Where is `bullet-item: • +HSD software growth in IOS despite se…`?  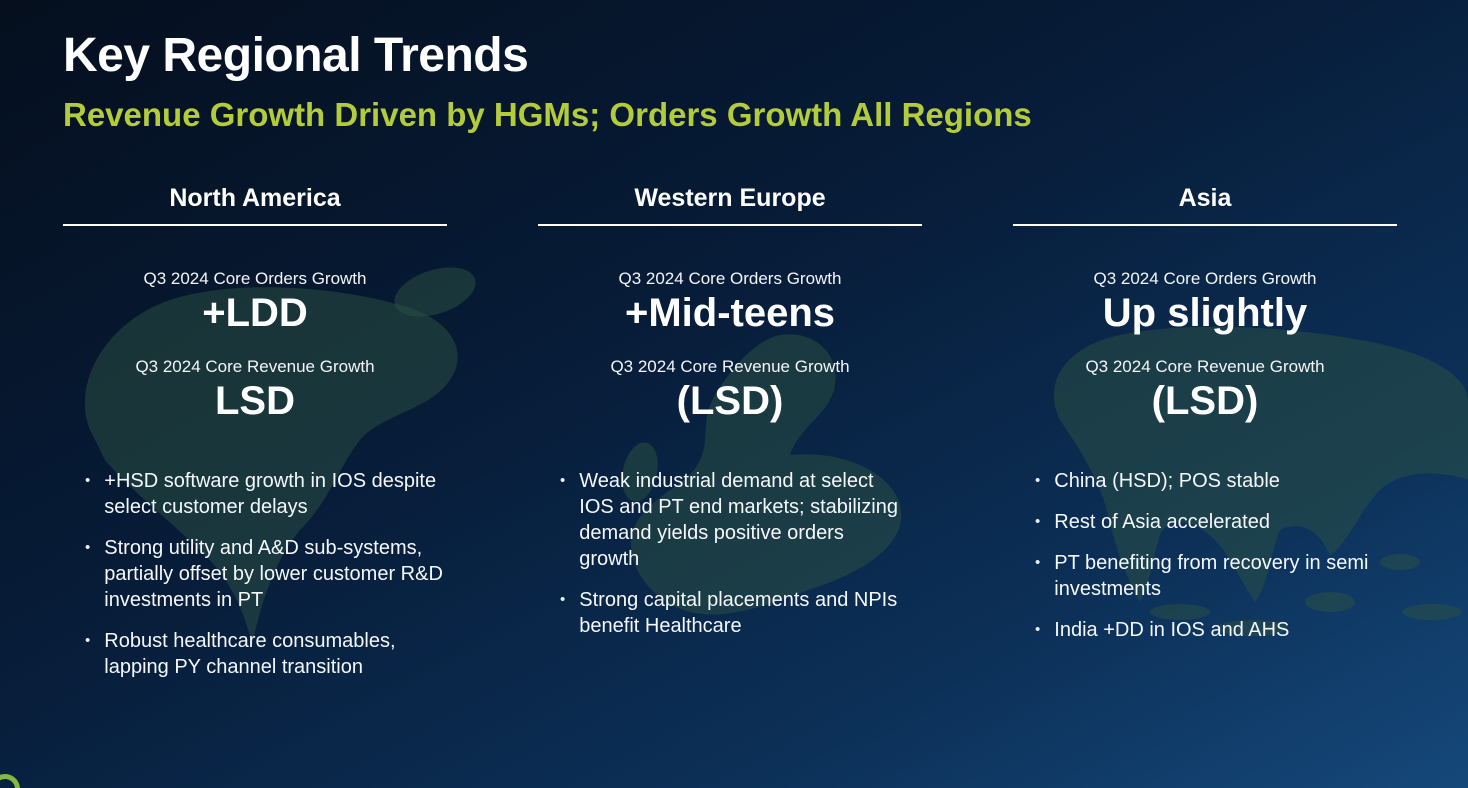
bullet-item: • +HSD software growth in IOS despite se… is located at coordinates (266, 494).